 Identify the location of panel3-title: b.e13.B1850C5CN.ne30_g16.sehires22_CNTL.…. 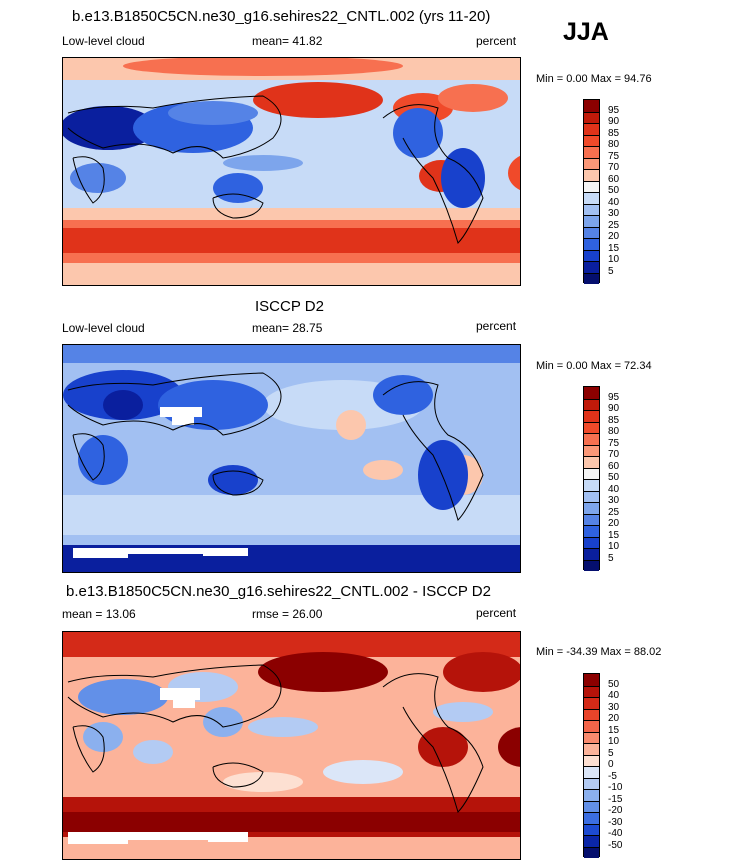
(278, 591).